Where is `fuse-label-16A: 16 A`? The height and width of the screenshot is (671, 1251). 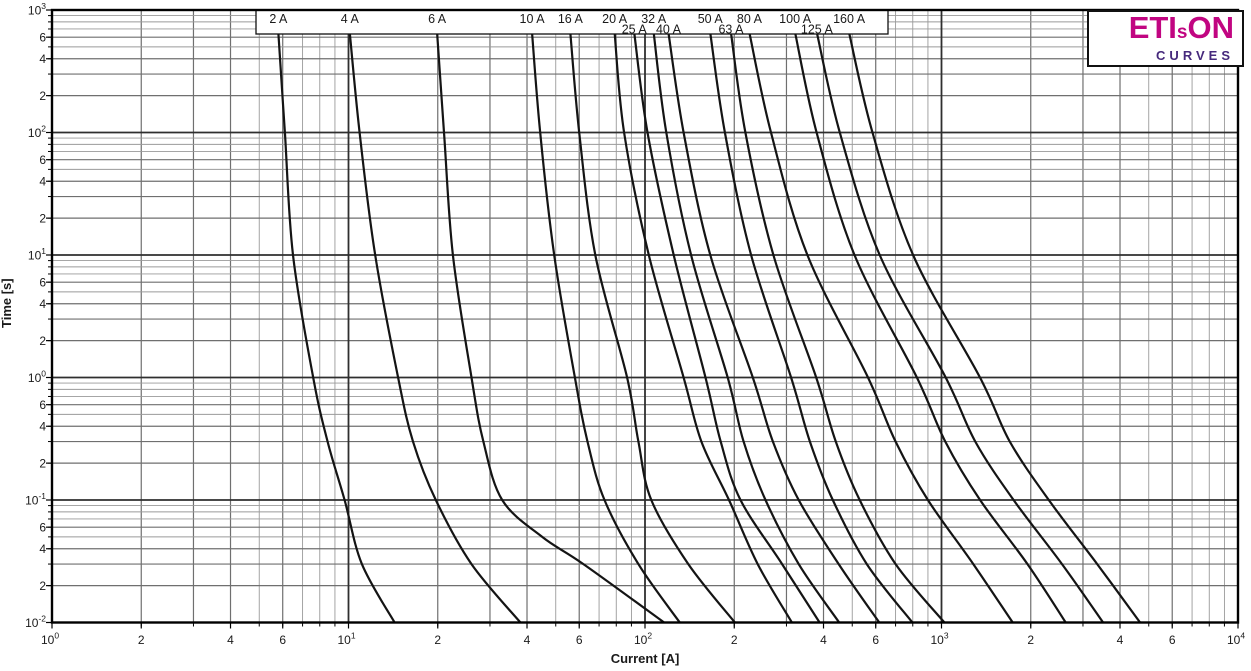 fuse-label-16A: 16 A is located at coordinates (571, 19).